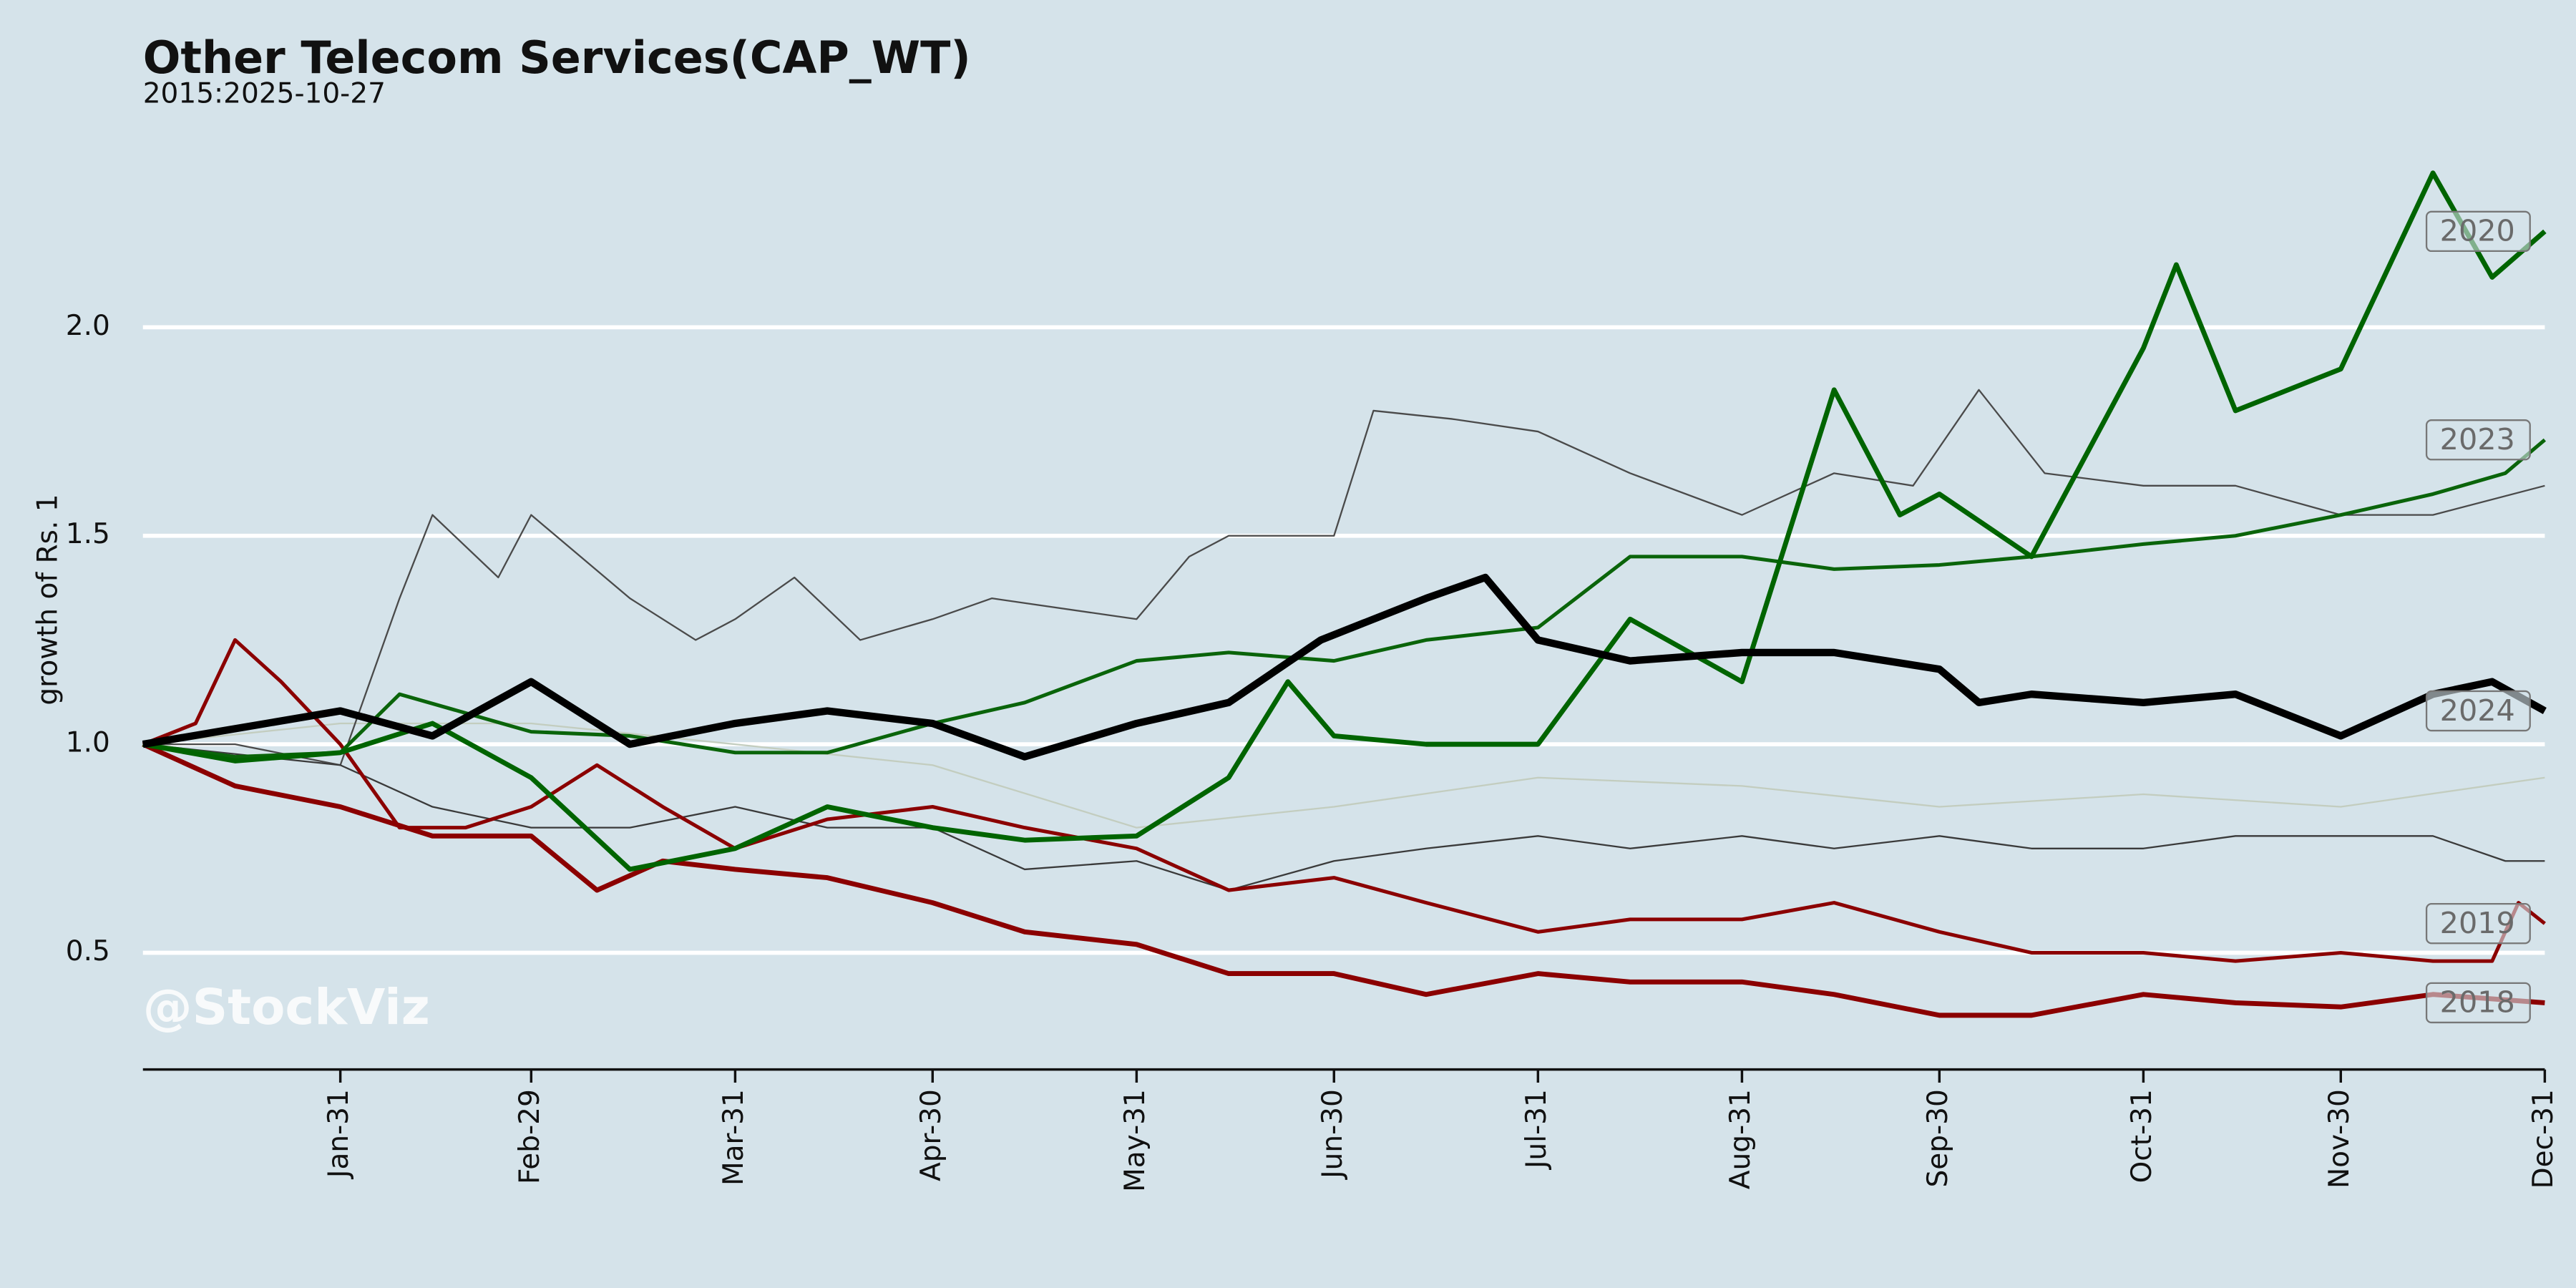 The image size is (2576, 1288). Describe the element at coordinates (1333, 1135) in the screenshot. I see `x-tick-label: Jun-30` at that location.